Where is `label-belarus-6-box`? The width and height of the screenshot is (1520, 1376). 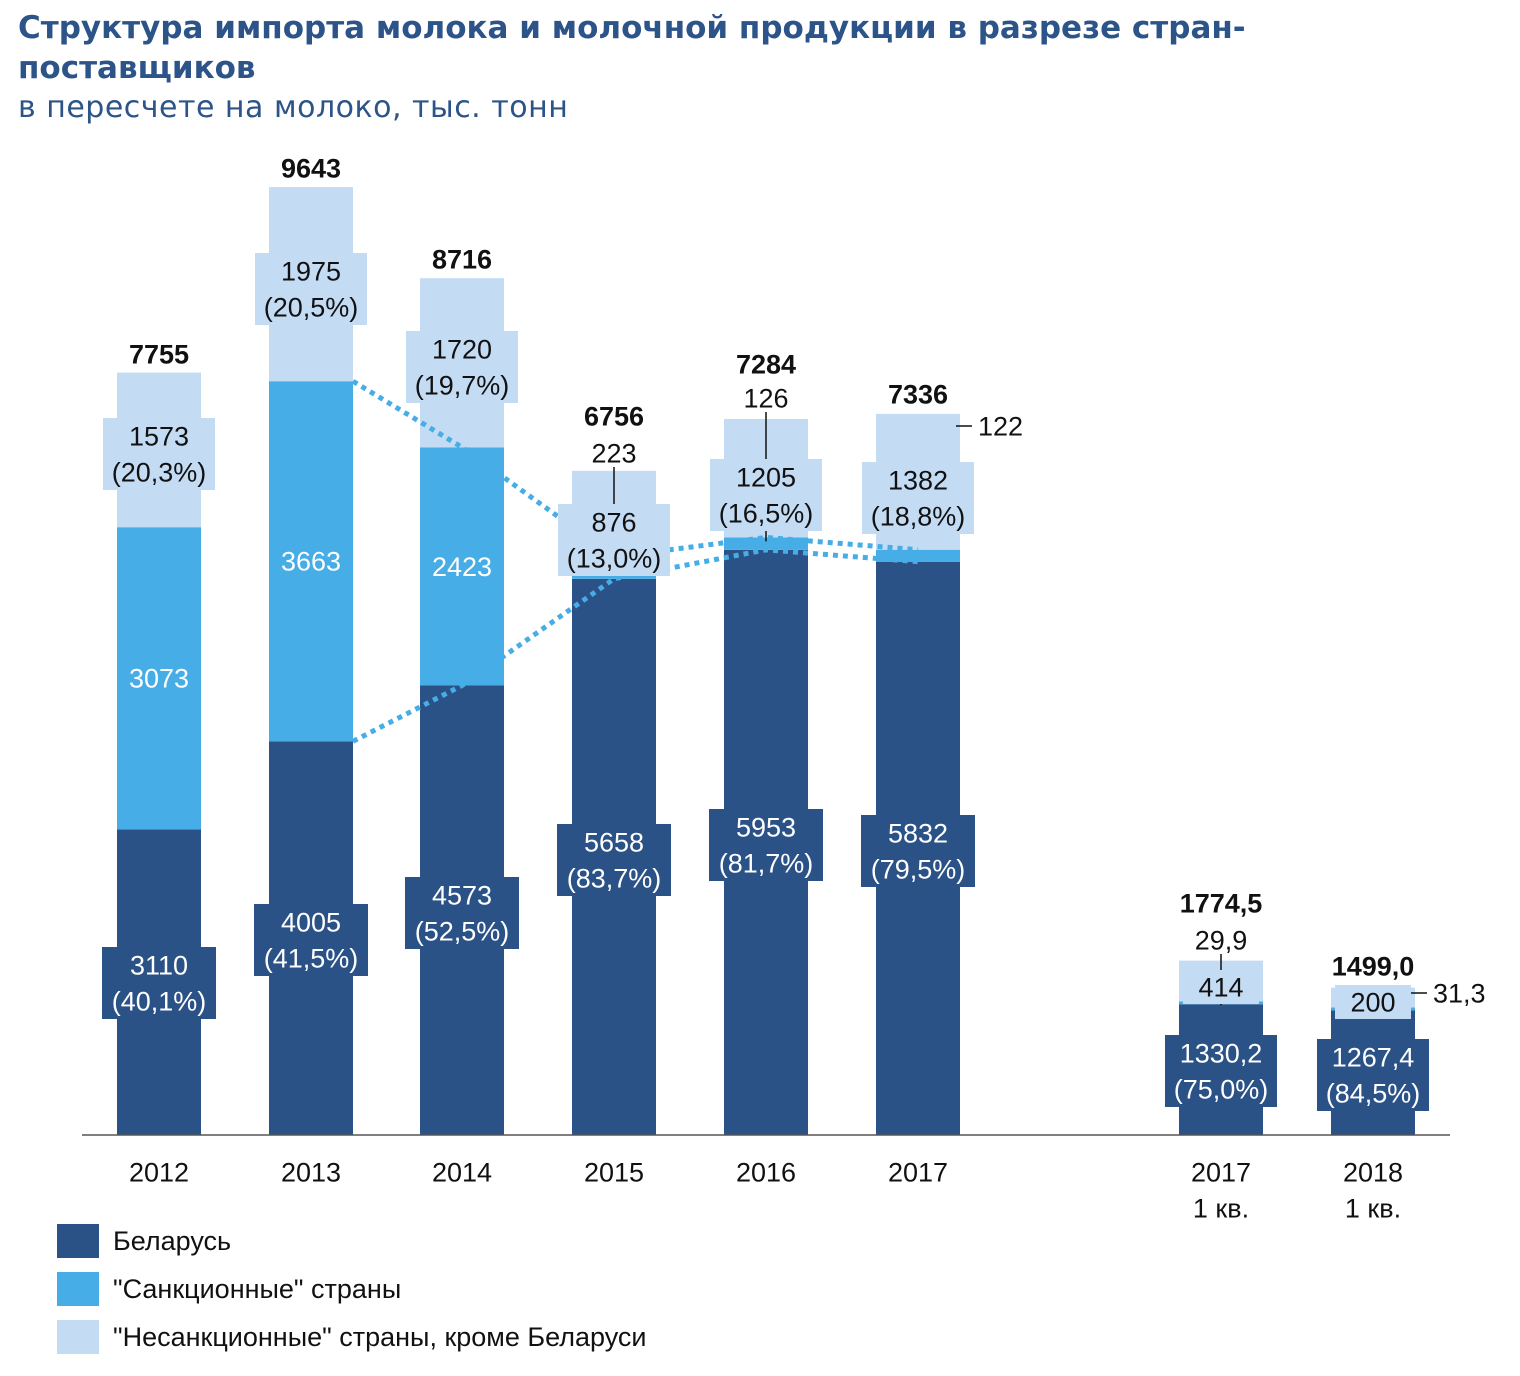
label-belarus-6-box is located at coordinates (1221, 1071).